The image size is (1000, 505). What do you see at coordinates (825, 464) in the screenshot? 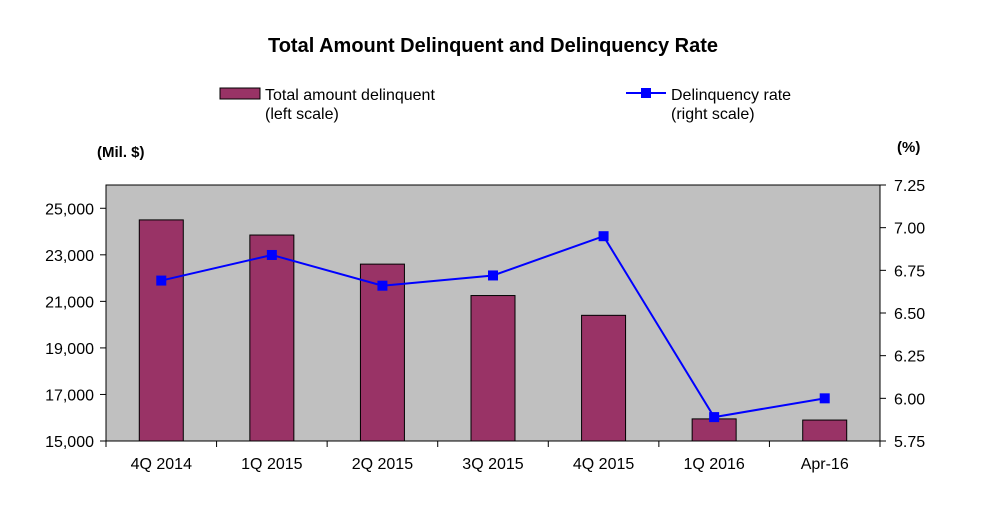
I see `category-label: Apr-16` at bounding box center [825, 464].